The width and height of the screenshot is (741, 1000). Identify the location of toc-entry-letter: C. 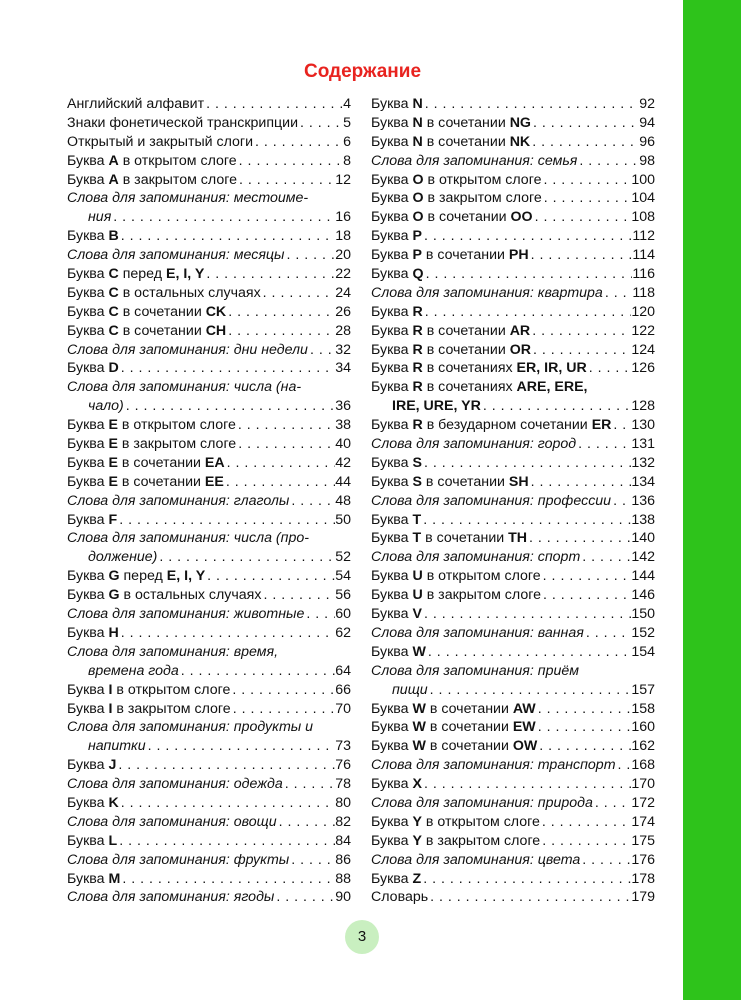
(113, 274).